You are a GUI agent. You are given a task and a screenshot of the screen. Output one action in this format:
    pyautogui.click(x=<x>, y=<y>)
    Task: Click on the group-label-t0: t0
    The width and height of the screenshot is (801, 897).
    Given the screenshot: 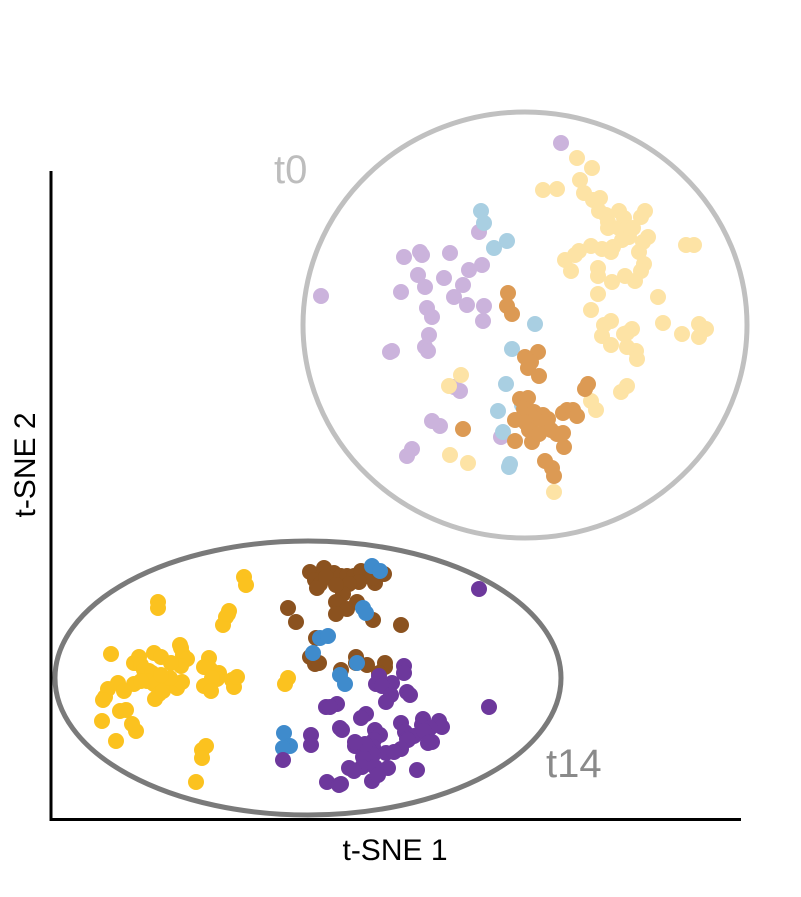 What is the action you would take?
    pyautogui.click(x=290, y=170)
    